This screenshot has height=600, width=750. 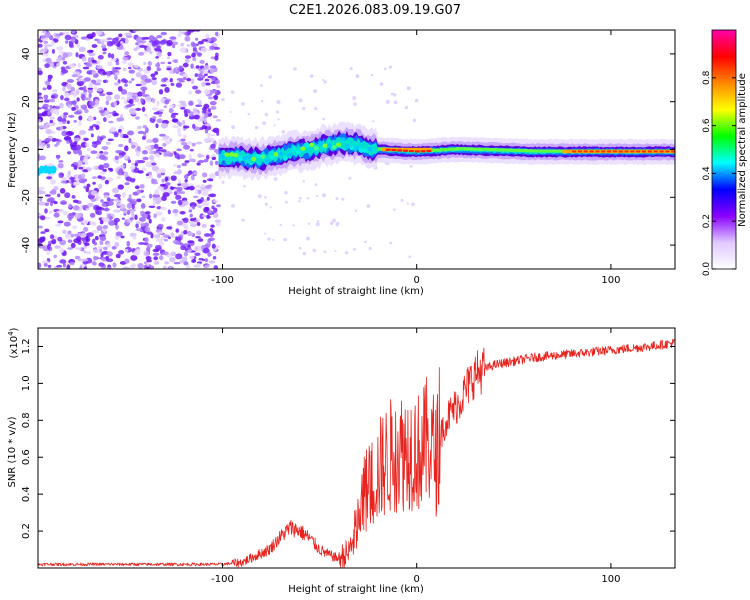 I want to click on spectrogram-ridge-segment, so click(x=437, y=150).